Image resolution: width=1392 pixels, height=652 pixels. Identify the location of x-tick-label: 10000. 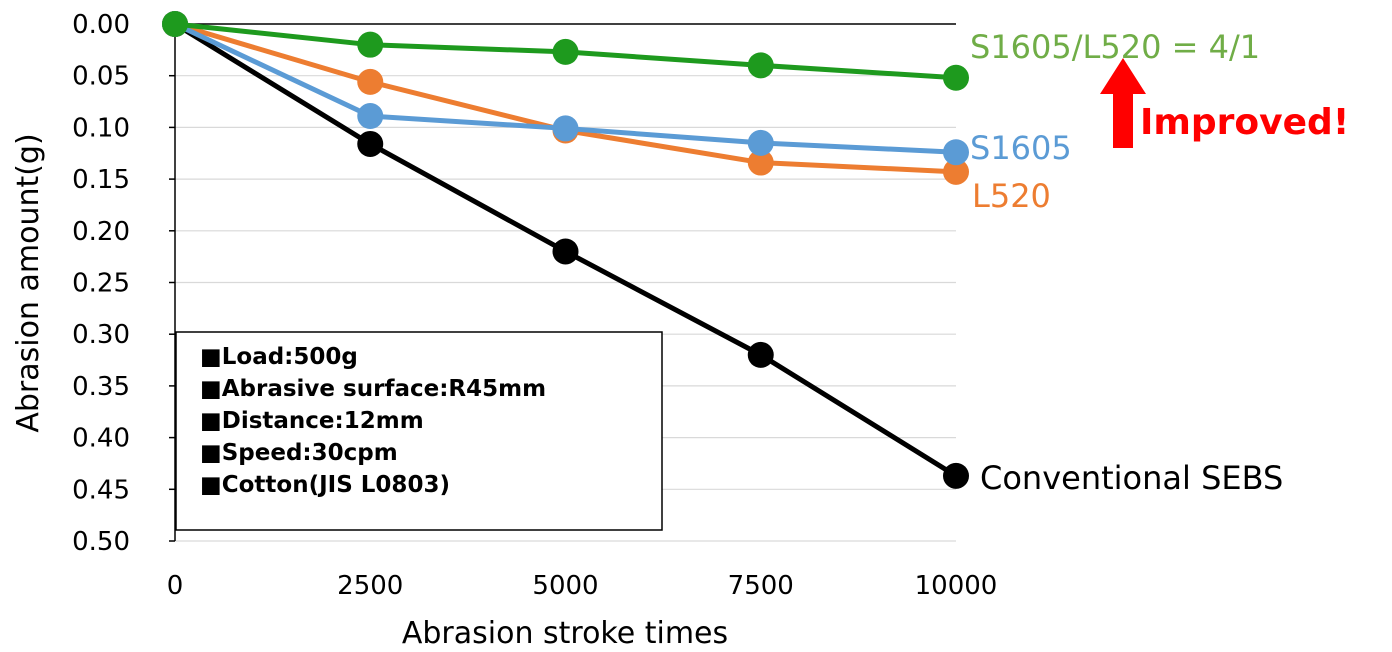
(956, 586).